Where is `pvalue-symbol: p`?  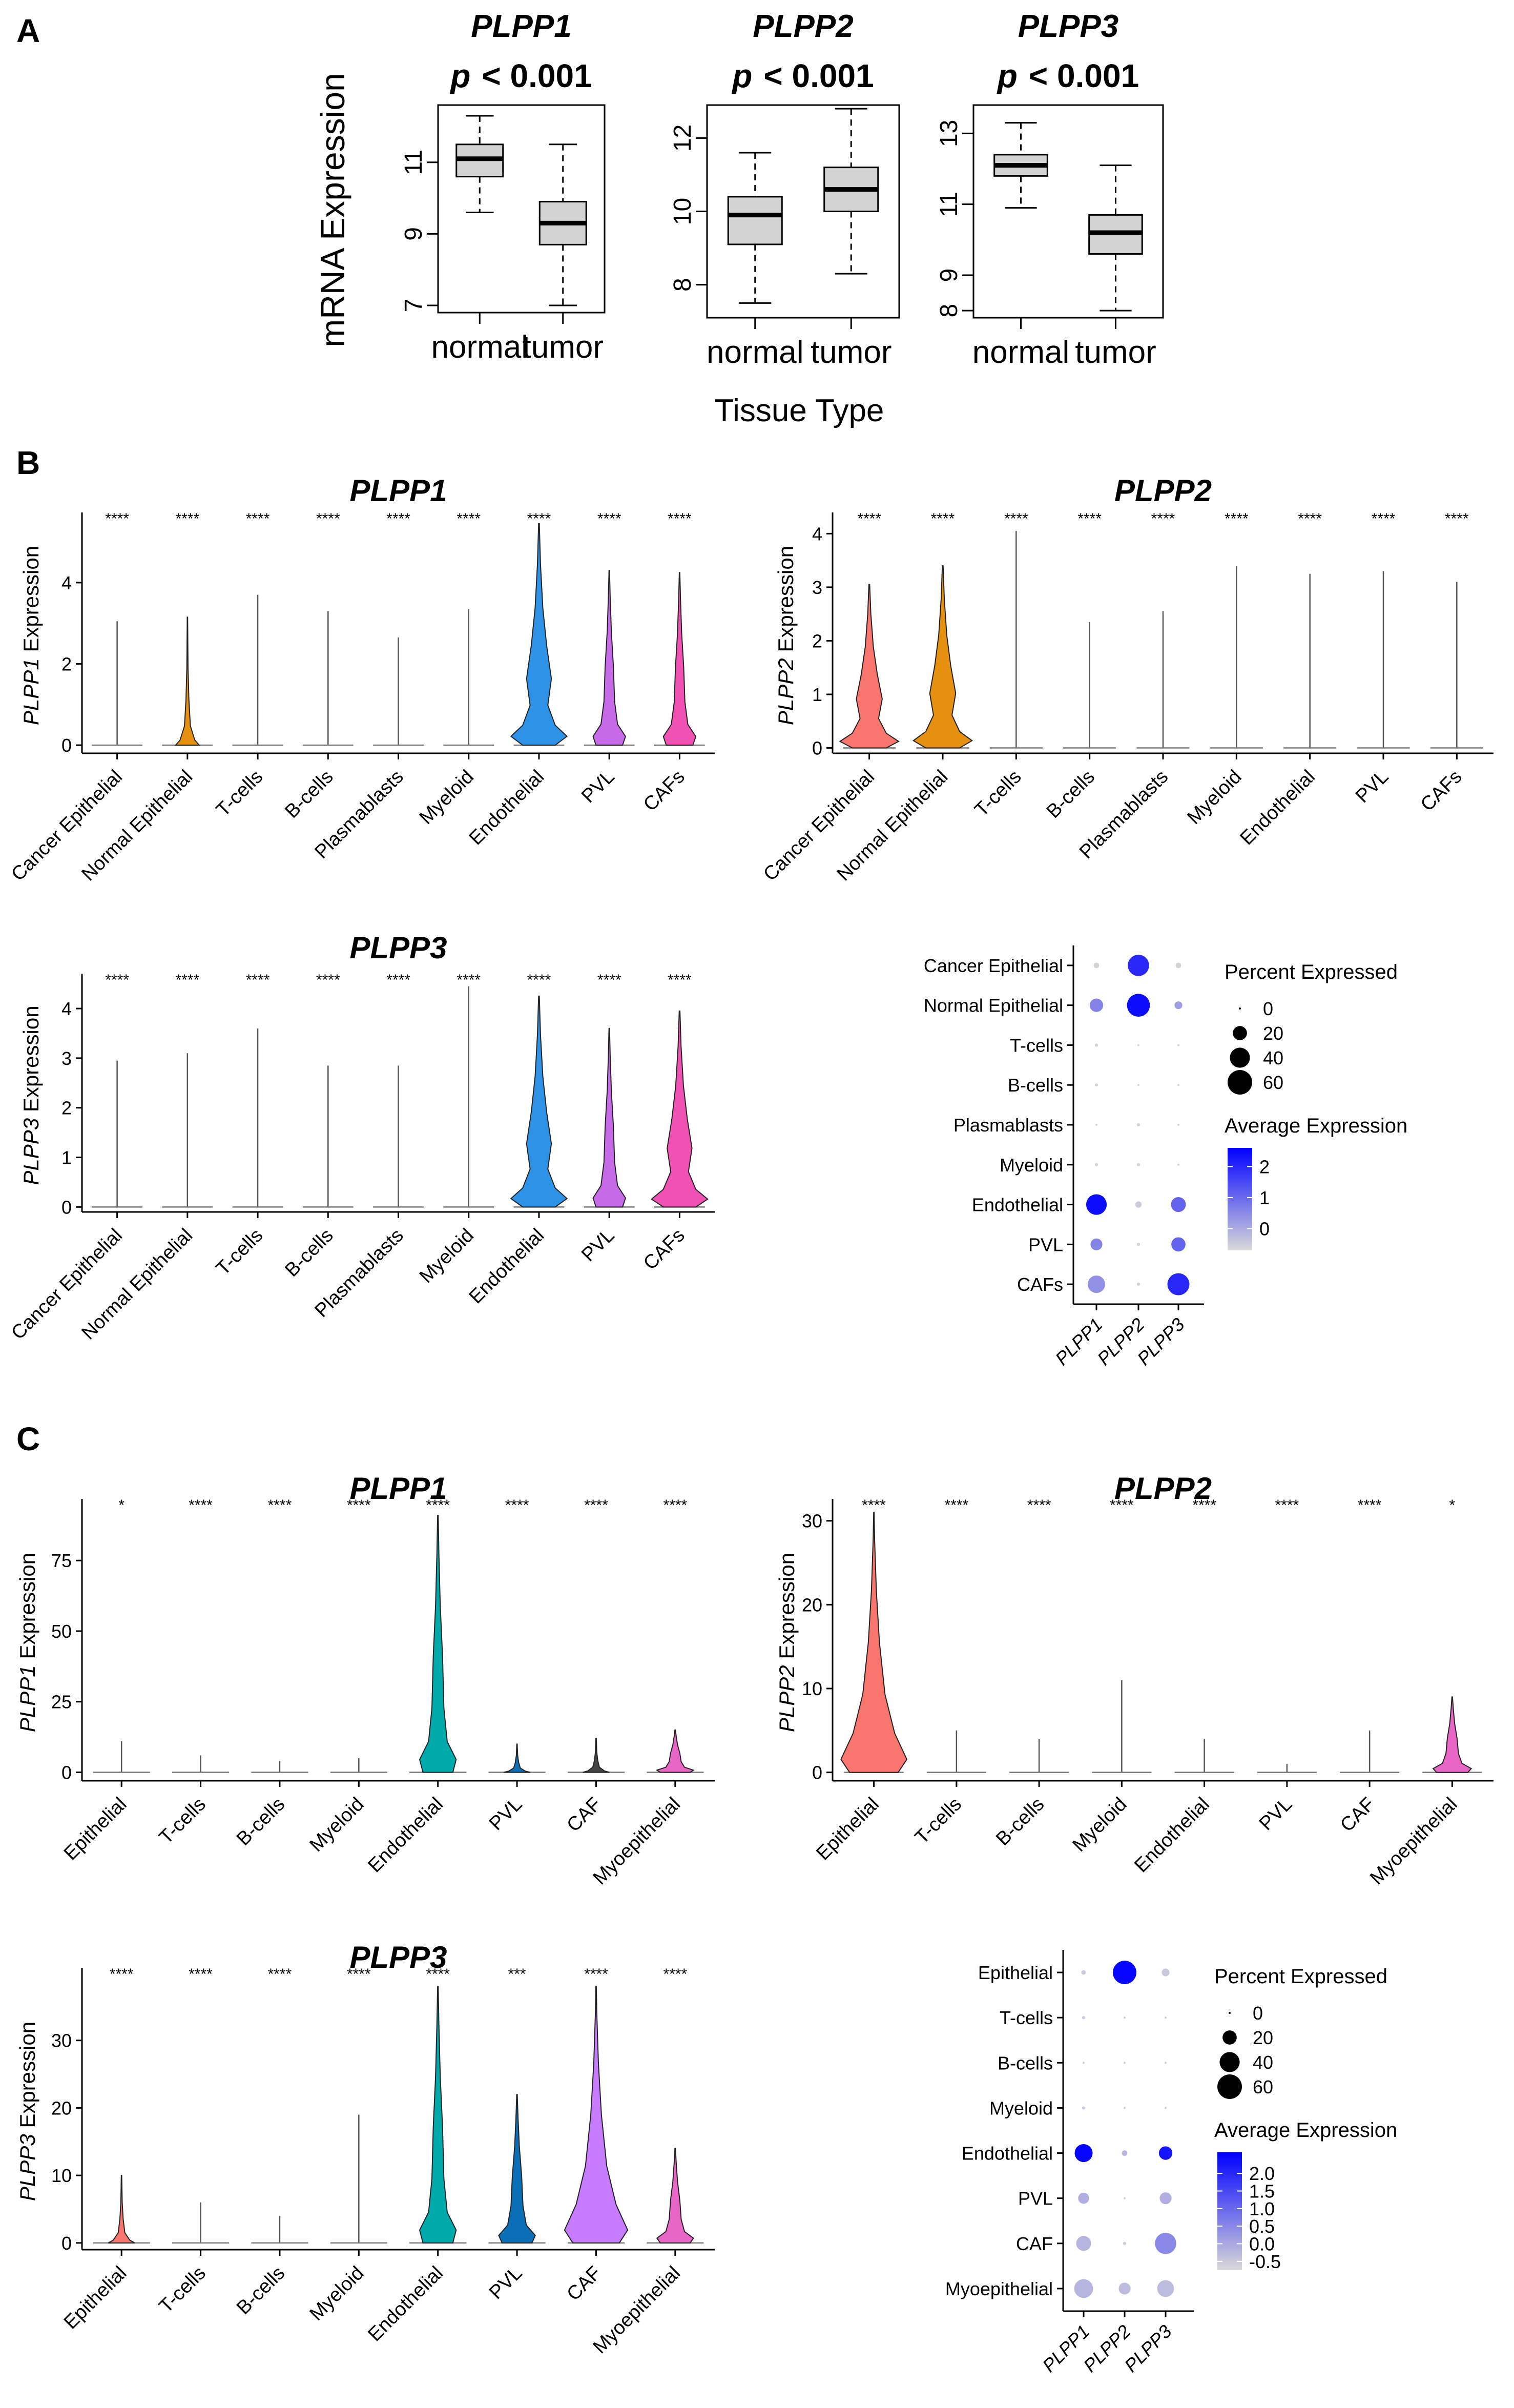
pvalue-symbol: p is located at coordinates (1007, 75).